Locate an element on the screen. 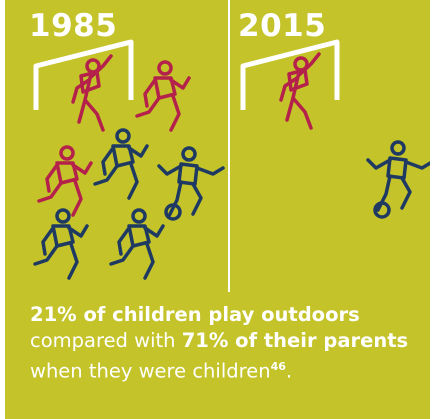 This screenshot has height=419, width=435. caption-period: . is located at coordinates (289, 371).